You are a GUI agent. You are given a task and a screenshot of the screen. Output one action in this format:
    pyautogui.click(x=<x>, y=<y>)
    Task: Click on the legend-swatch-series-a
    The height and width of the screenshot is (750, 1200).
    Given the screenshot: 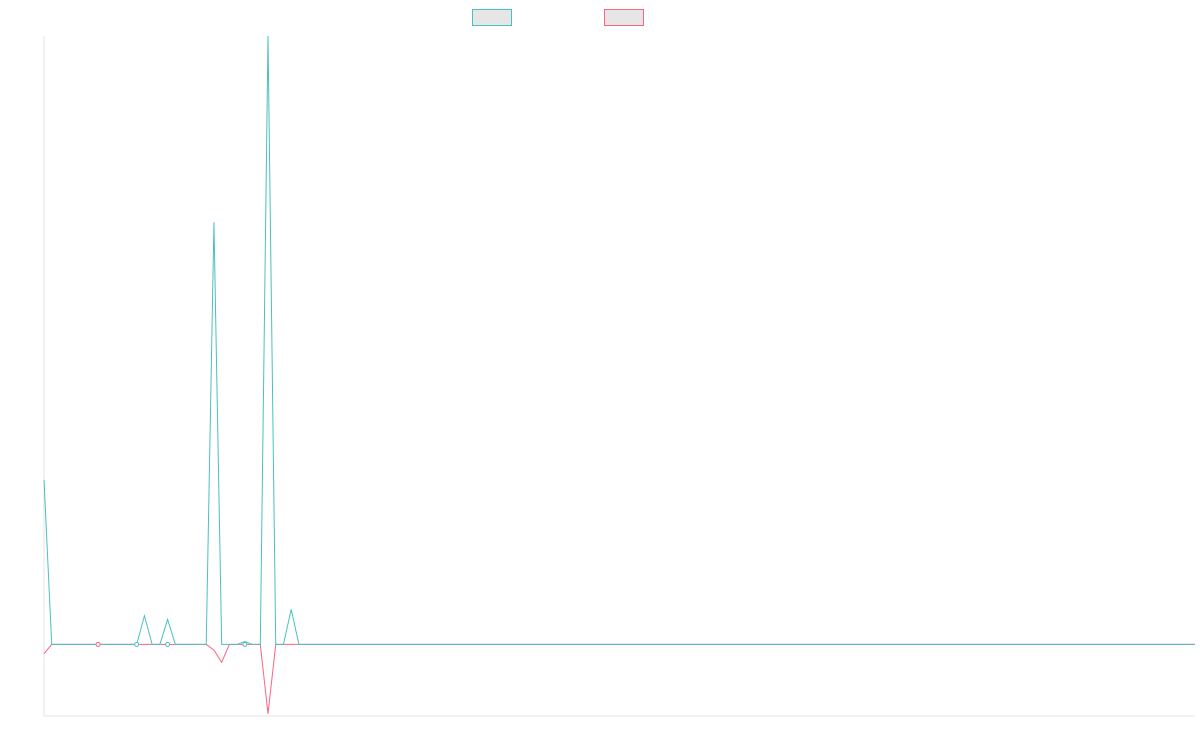 What is the action you would take?
    pyautogui.click(x=492, y=17)
    